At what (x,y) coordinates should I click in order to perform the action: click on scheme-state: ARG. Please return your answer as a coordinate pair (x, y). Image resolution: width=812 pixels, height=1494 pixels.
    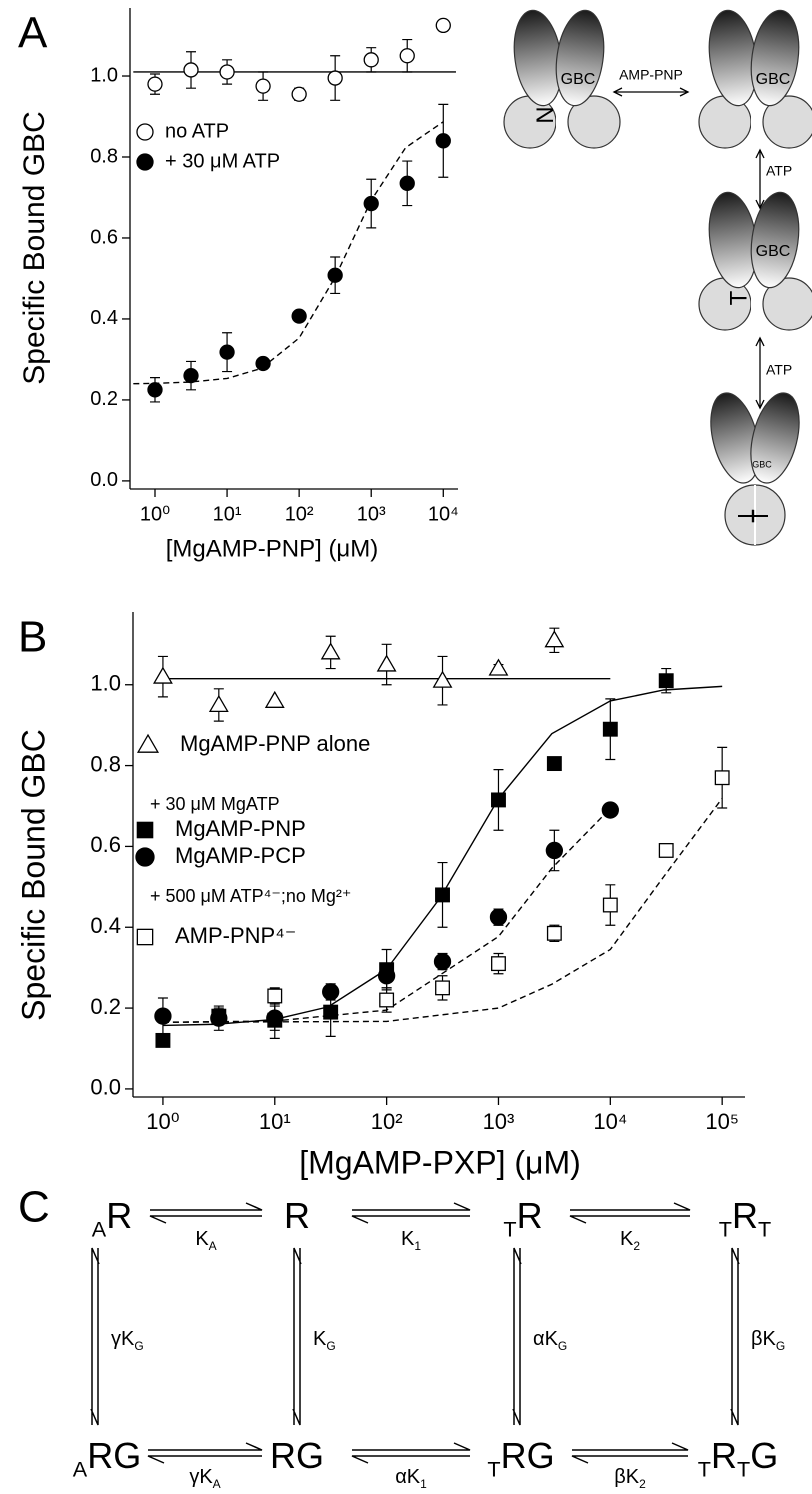
    Looking at the image, I should click on (107, 1458).